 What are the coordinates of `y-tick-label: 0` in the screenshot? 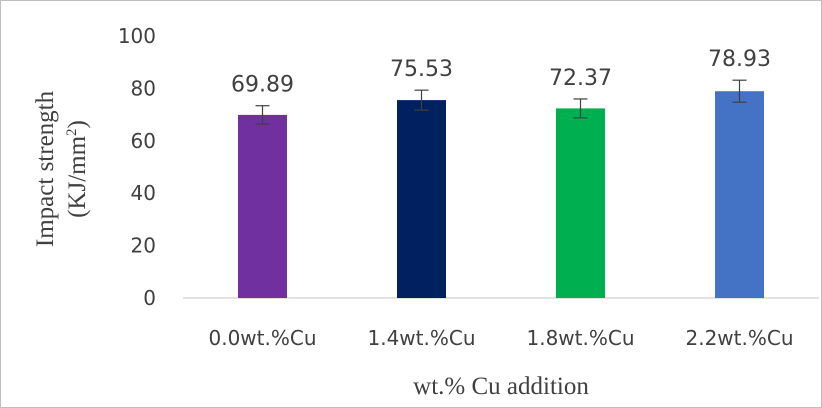 It's located at (149, 298).